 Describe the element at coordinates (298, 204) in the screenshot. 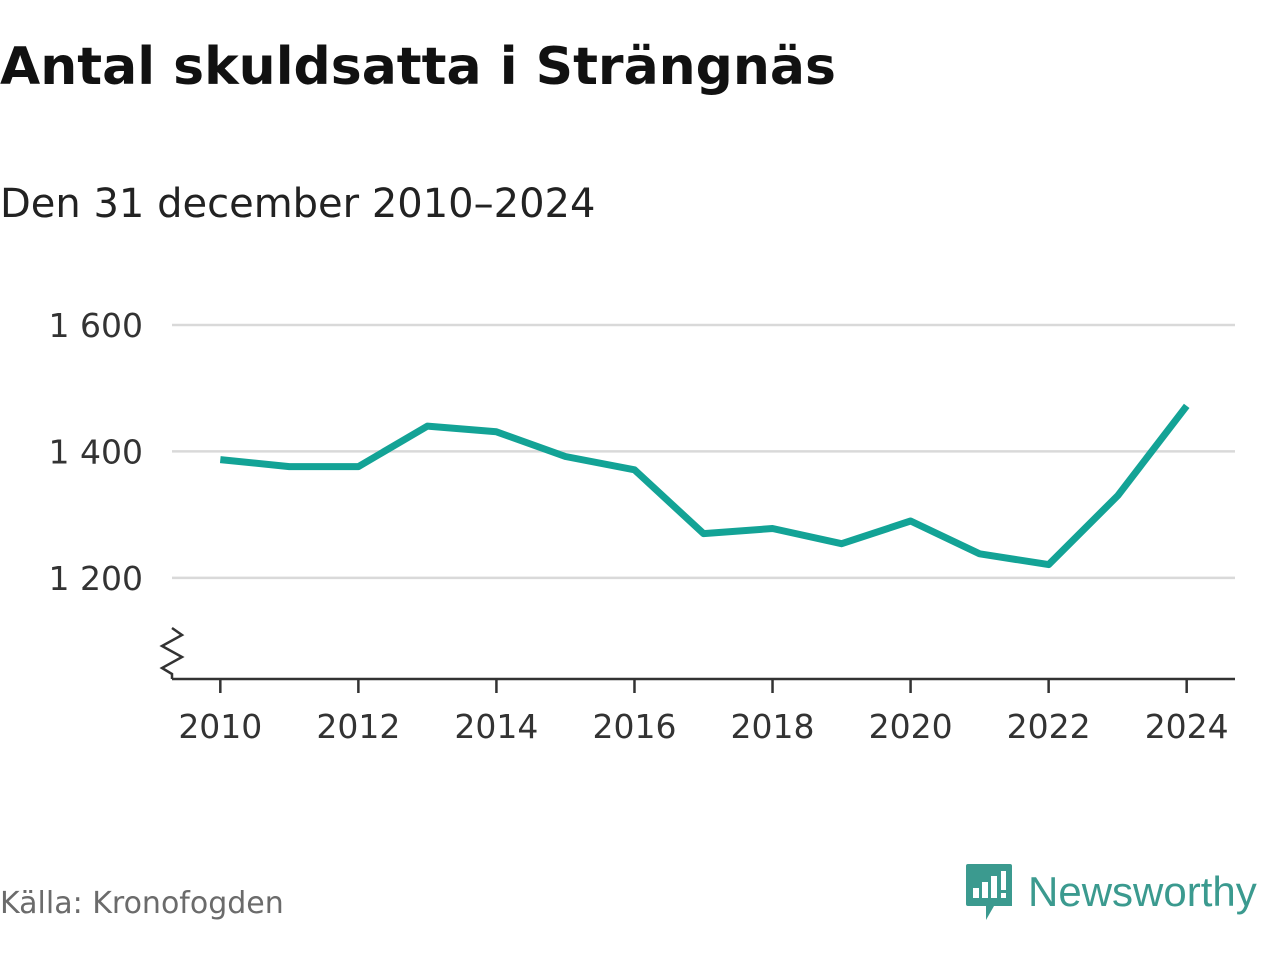

I see `chart-subtitle: Den 31 december 2010–2024` at that location.